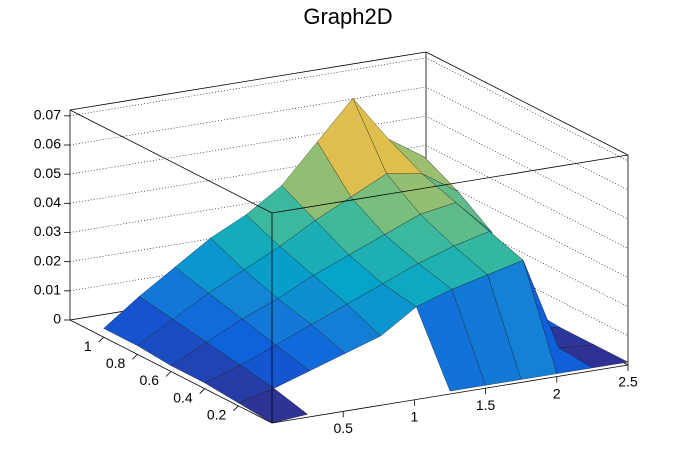  What do you see at coordinates (486, 405) in the screenshot?
I see `x-tick-label: 1.5` at bounding box center [486, 405].